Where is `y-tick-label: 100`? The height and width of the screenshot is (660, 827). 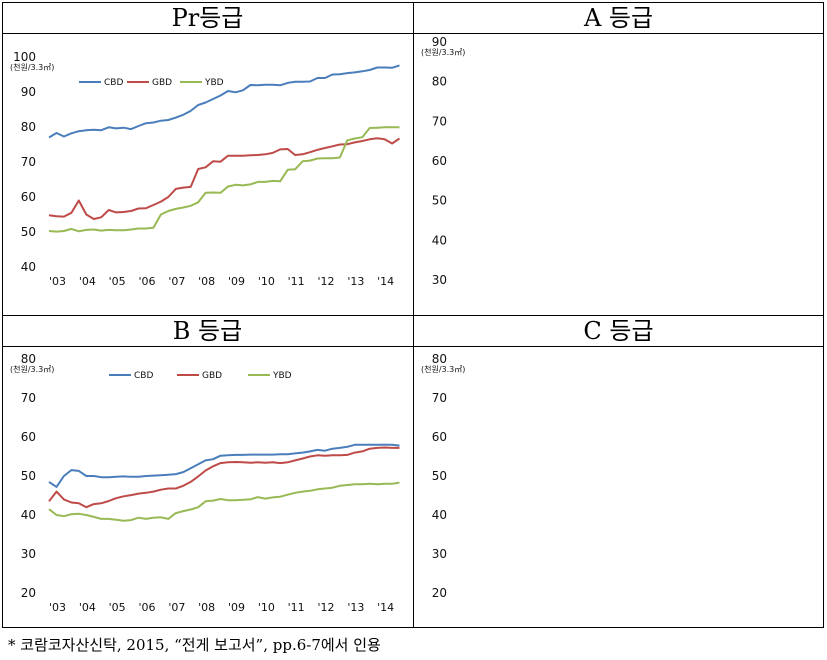
y-tick-label: 100 is located at coordinates (24, 57).